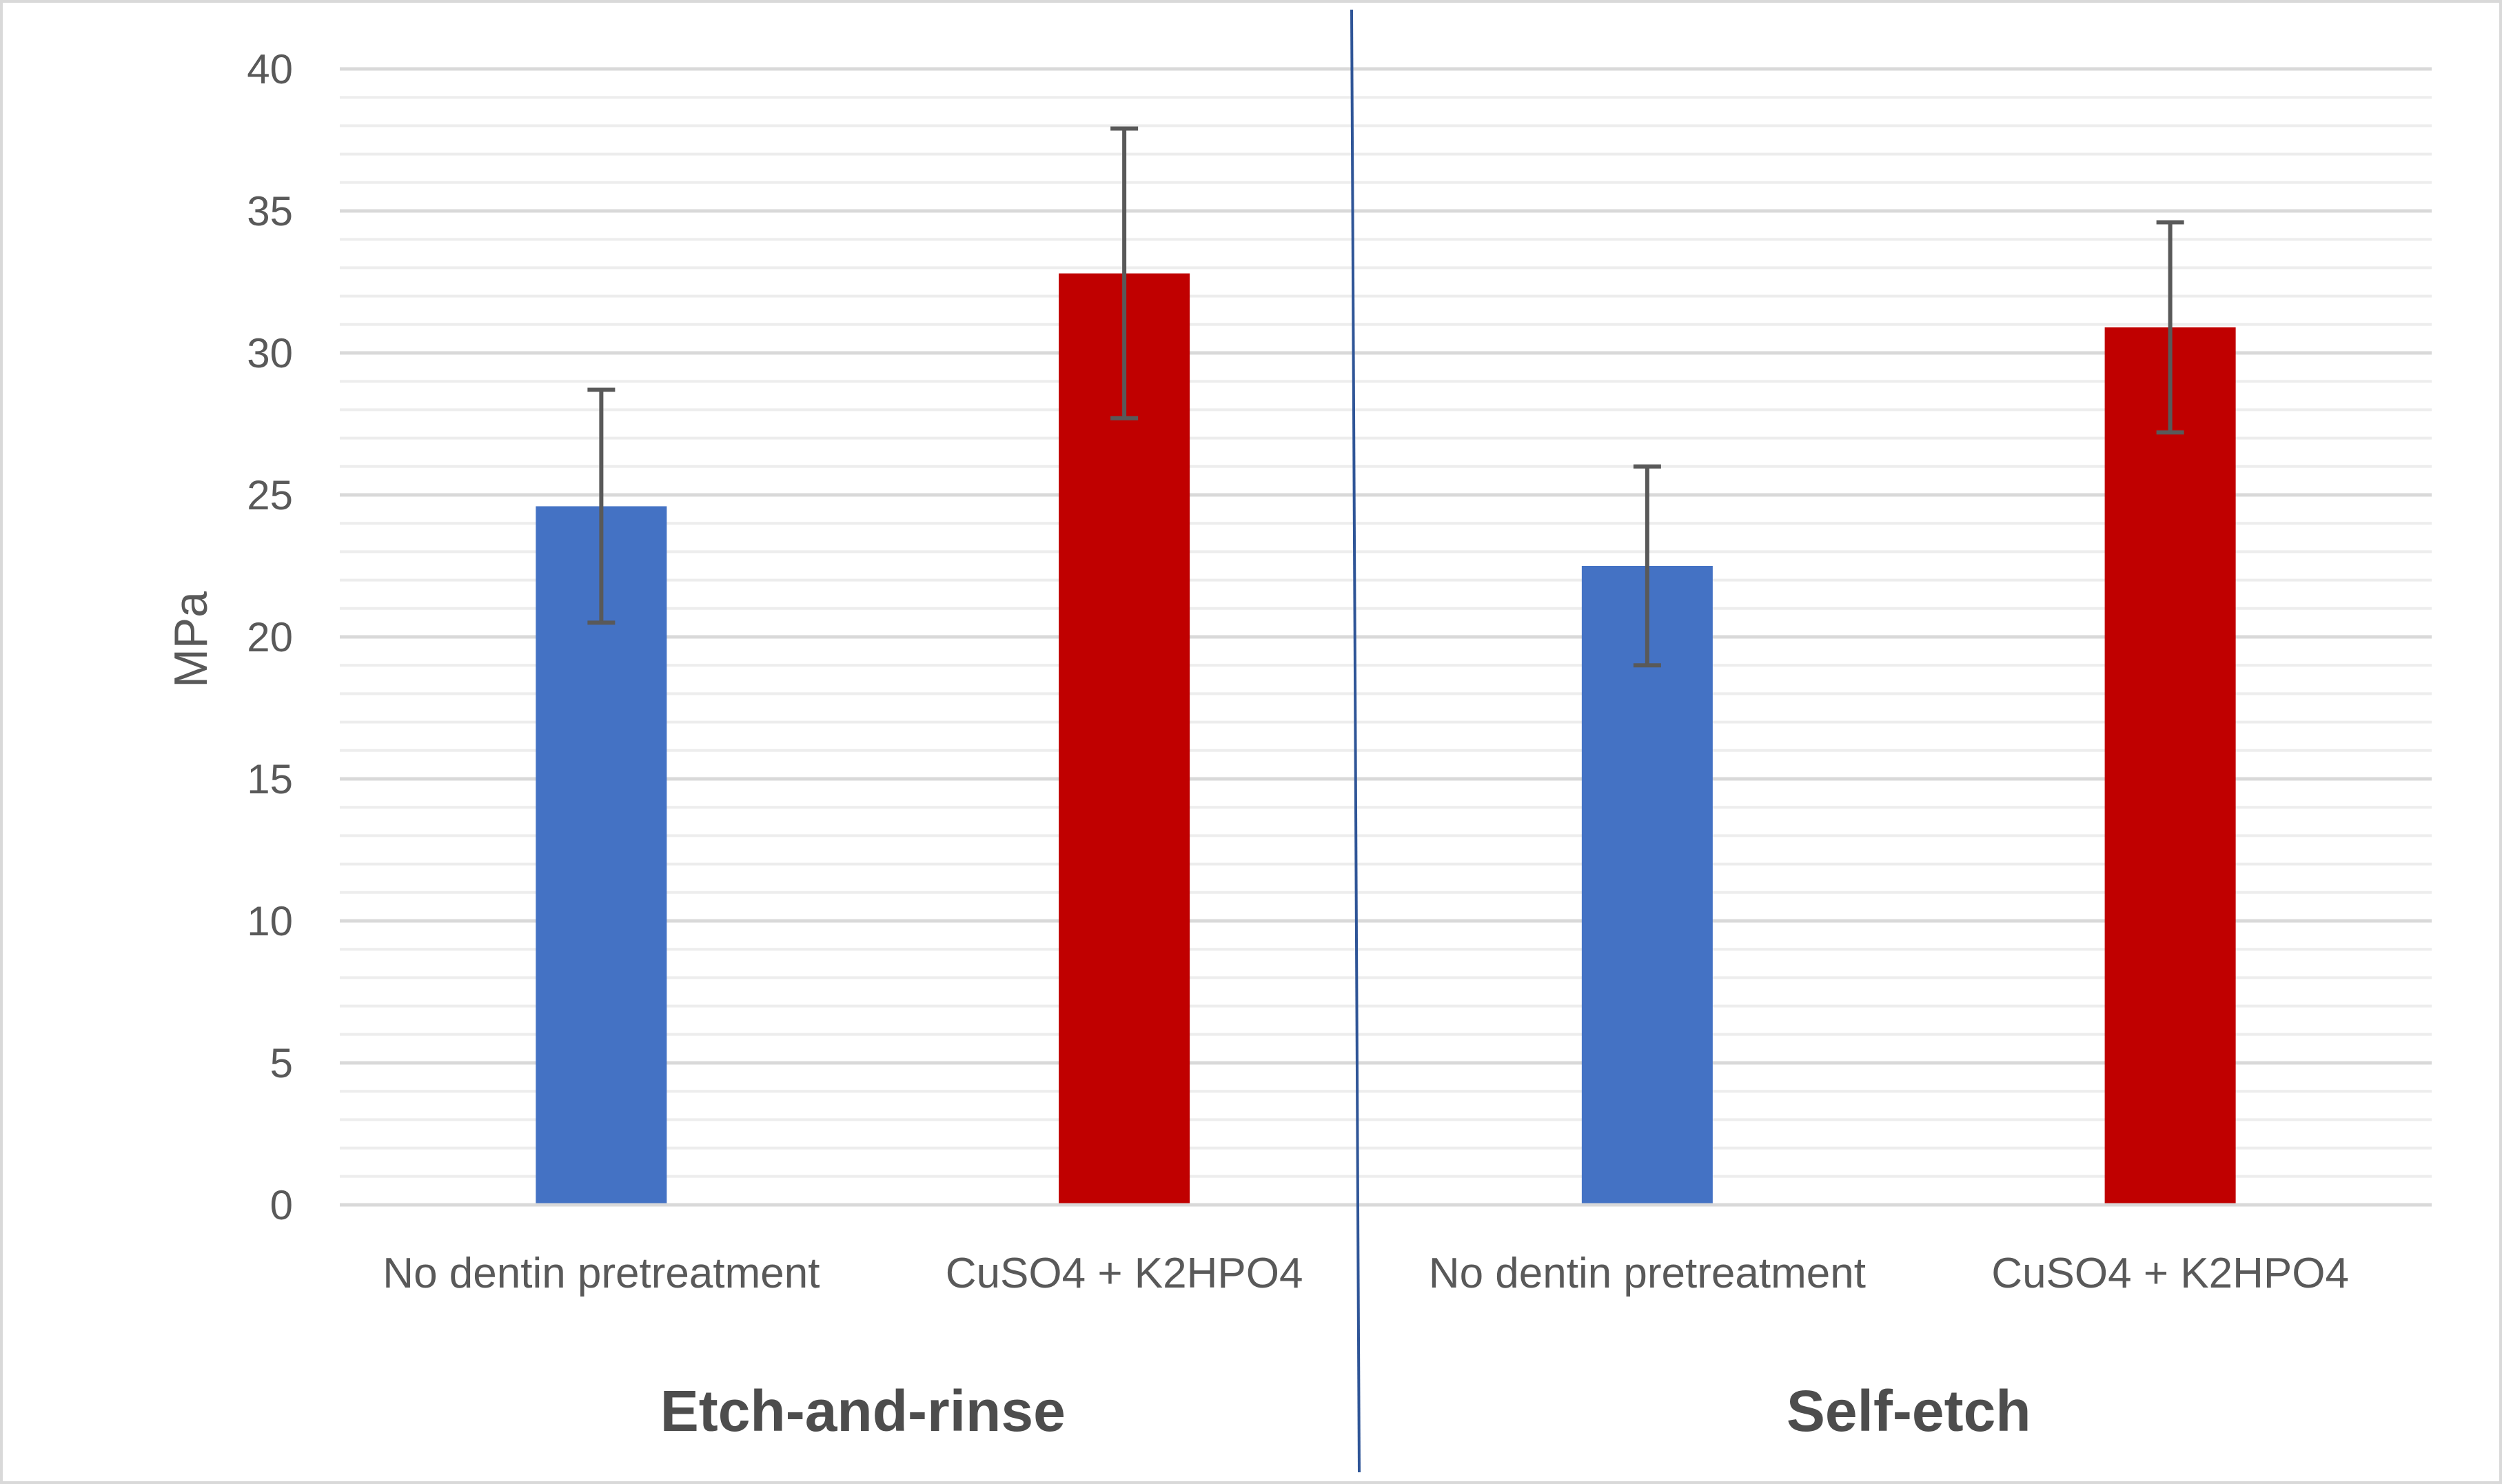 This screenshot has height=1484, width=2502. What do you see at coordinates (270, 69) in the screenshot?
I see `y-tick-label: 40` at bounding box center [270, 69].